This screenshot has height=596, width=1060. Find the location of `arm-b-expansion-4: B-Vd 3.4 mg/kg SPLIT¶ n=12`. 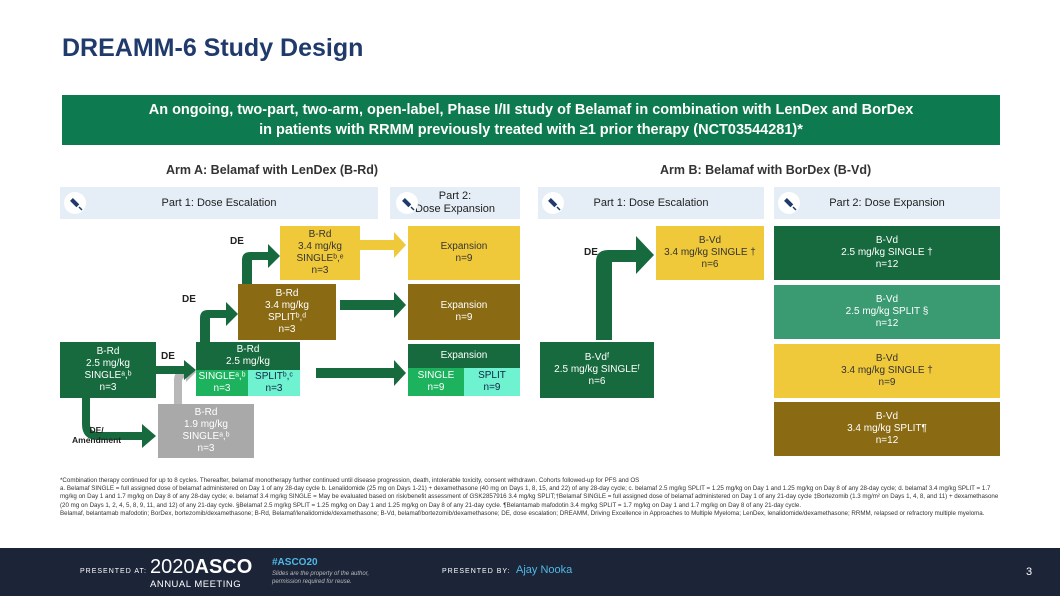

arm-b-expansion-4: B-Vd 3.4 mg/kg SPLIT¶ n=12 is located at coordinates (887, 429).